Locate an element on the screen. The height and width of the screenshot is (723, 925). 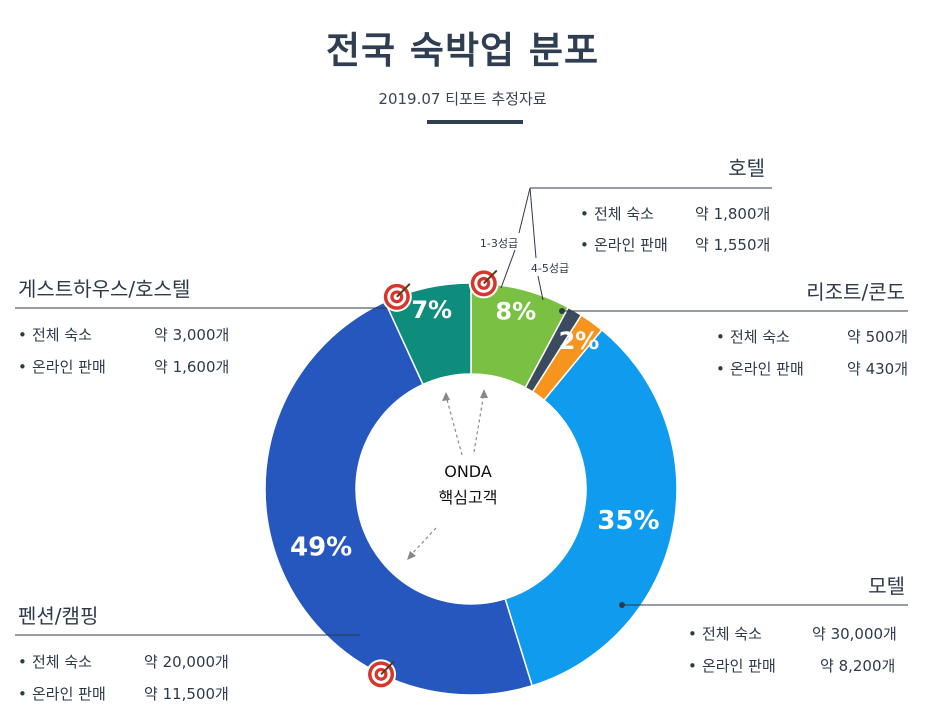
slice-label-게스트하우스-호스텔: 7% is located at coordinates (431, 310).